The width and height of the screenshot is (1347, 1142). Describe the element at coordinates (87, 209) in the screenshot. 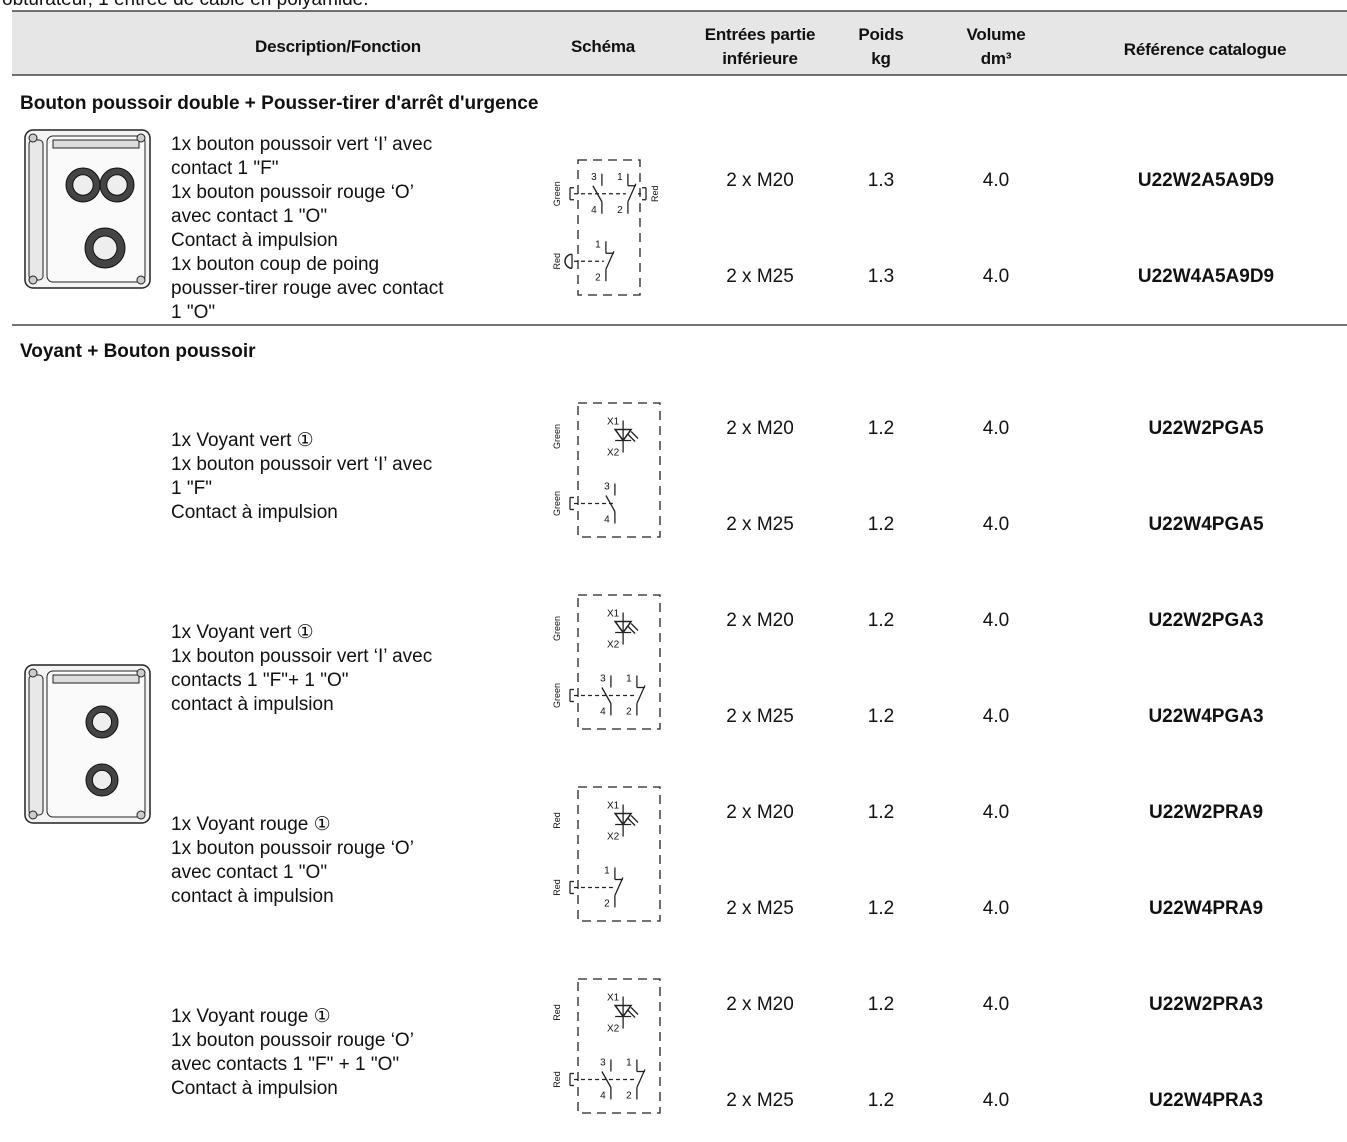

I see `enclosure-image` at that location.